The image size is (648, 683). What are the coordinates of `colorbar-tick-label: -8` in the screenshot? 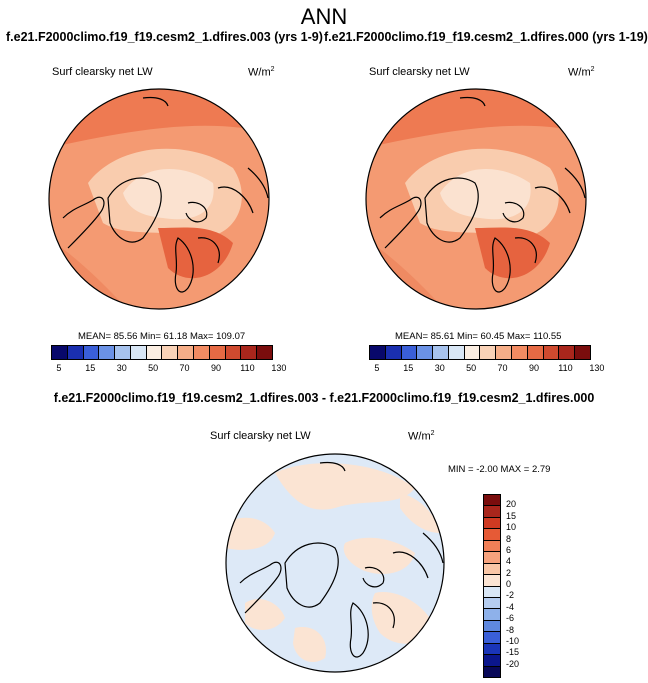 It's located at (510, 629).